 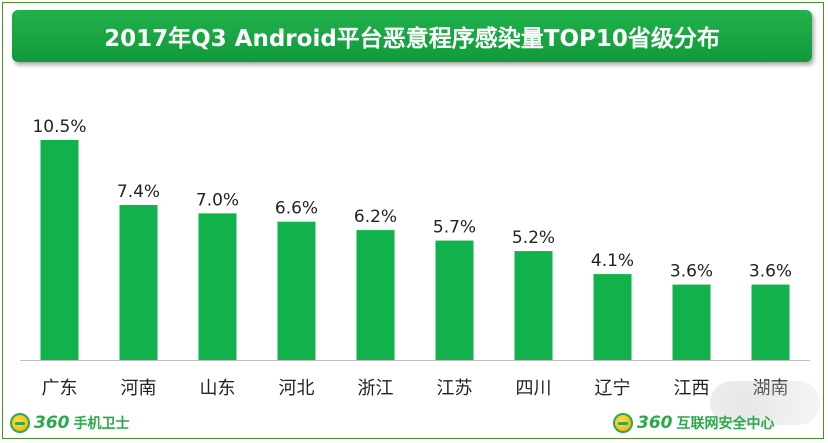 I want to click on brand-360-mobile-guard: 360 手机卫士, so click(x=70, y=423).